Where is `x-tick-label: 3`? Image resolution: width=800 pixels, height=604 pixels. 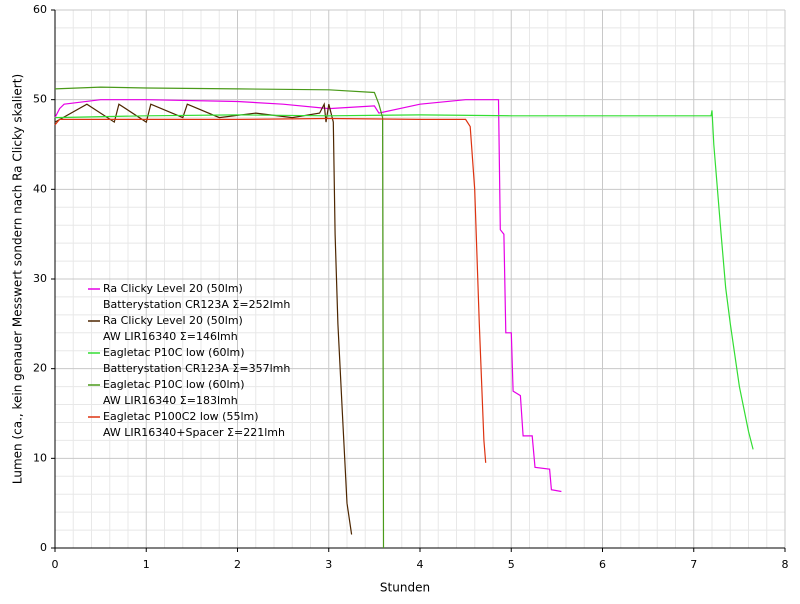
x-tick-label: 3 is located at coordinates (328, 564).